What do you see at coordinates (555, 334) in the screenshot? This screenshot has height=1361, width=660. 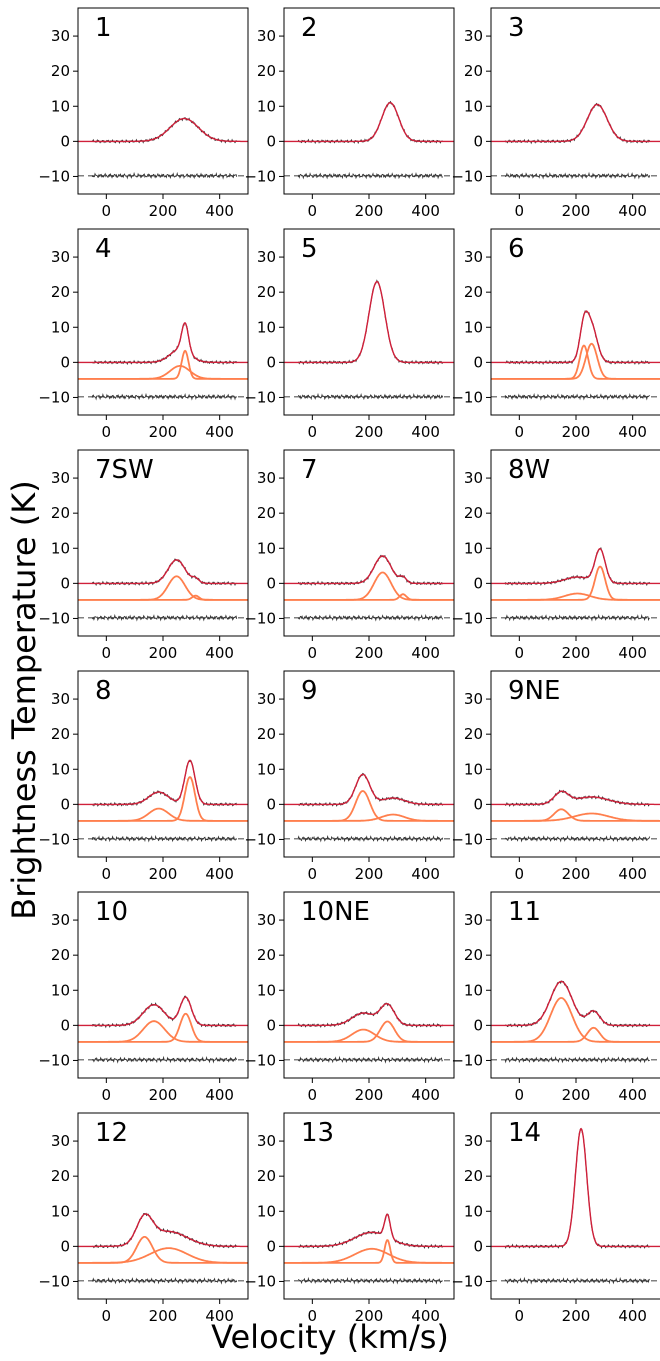 I see `panel-6: −10 0 10 20 30 0 200 400 6` at bounding box center [555, 334].